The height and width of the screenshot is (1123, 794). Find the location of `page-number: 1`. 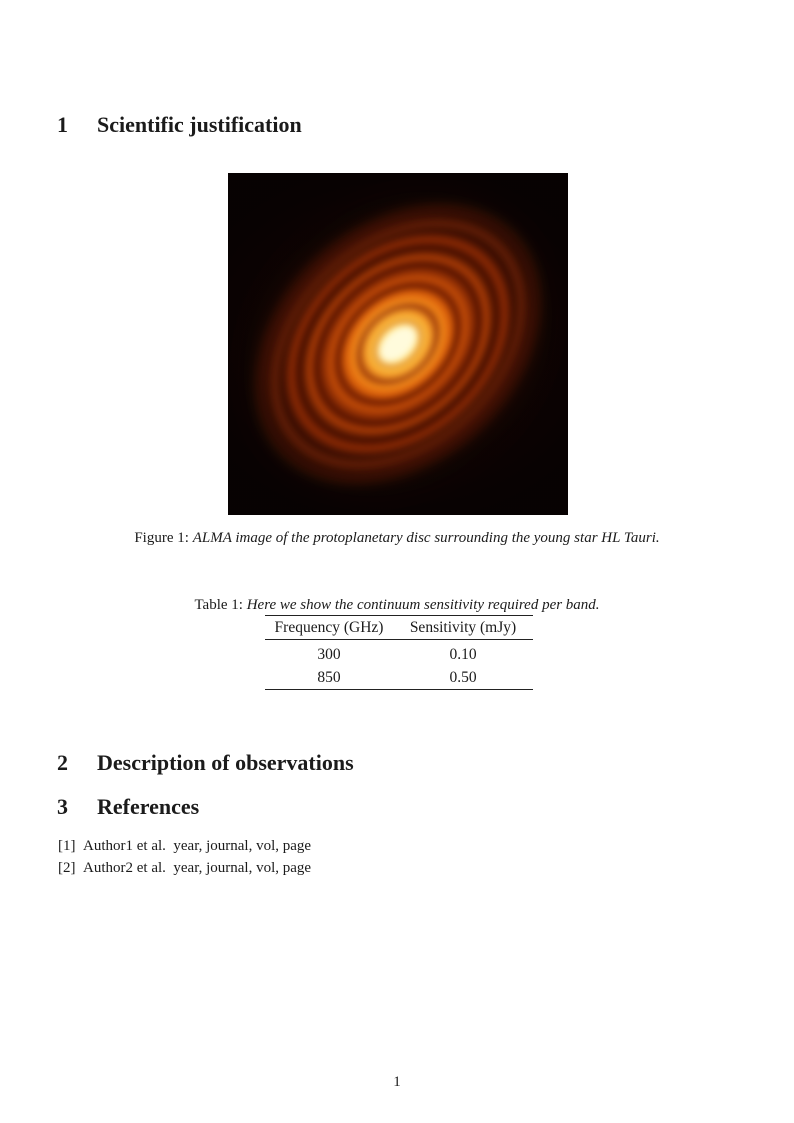

page-number: 1 is located at coordinates (397, 1082).